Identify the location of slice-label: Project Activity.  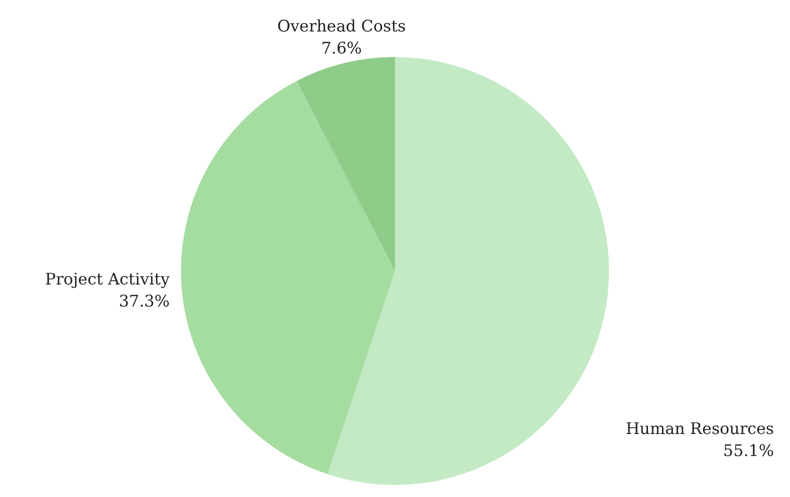
(107, 279).